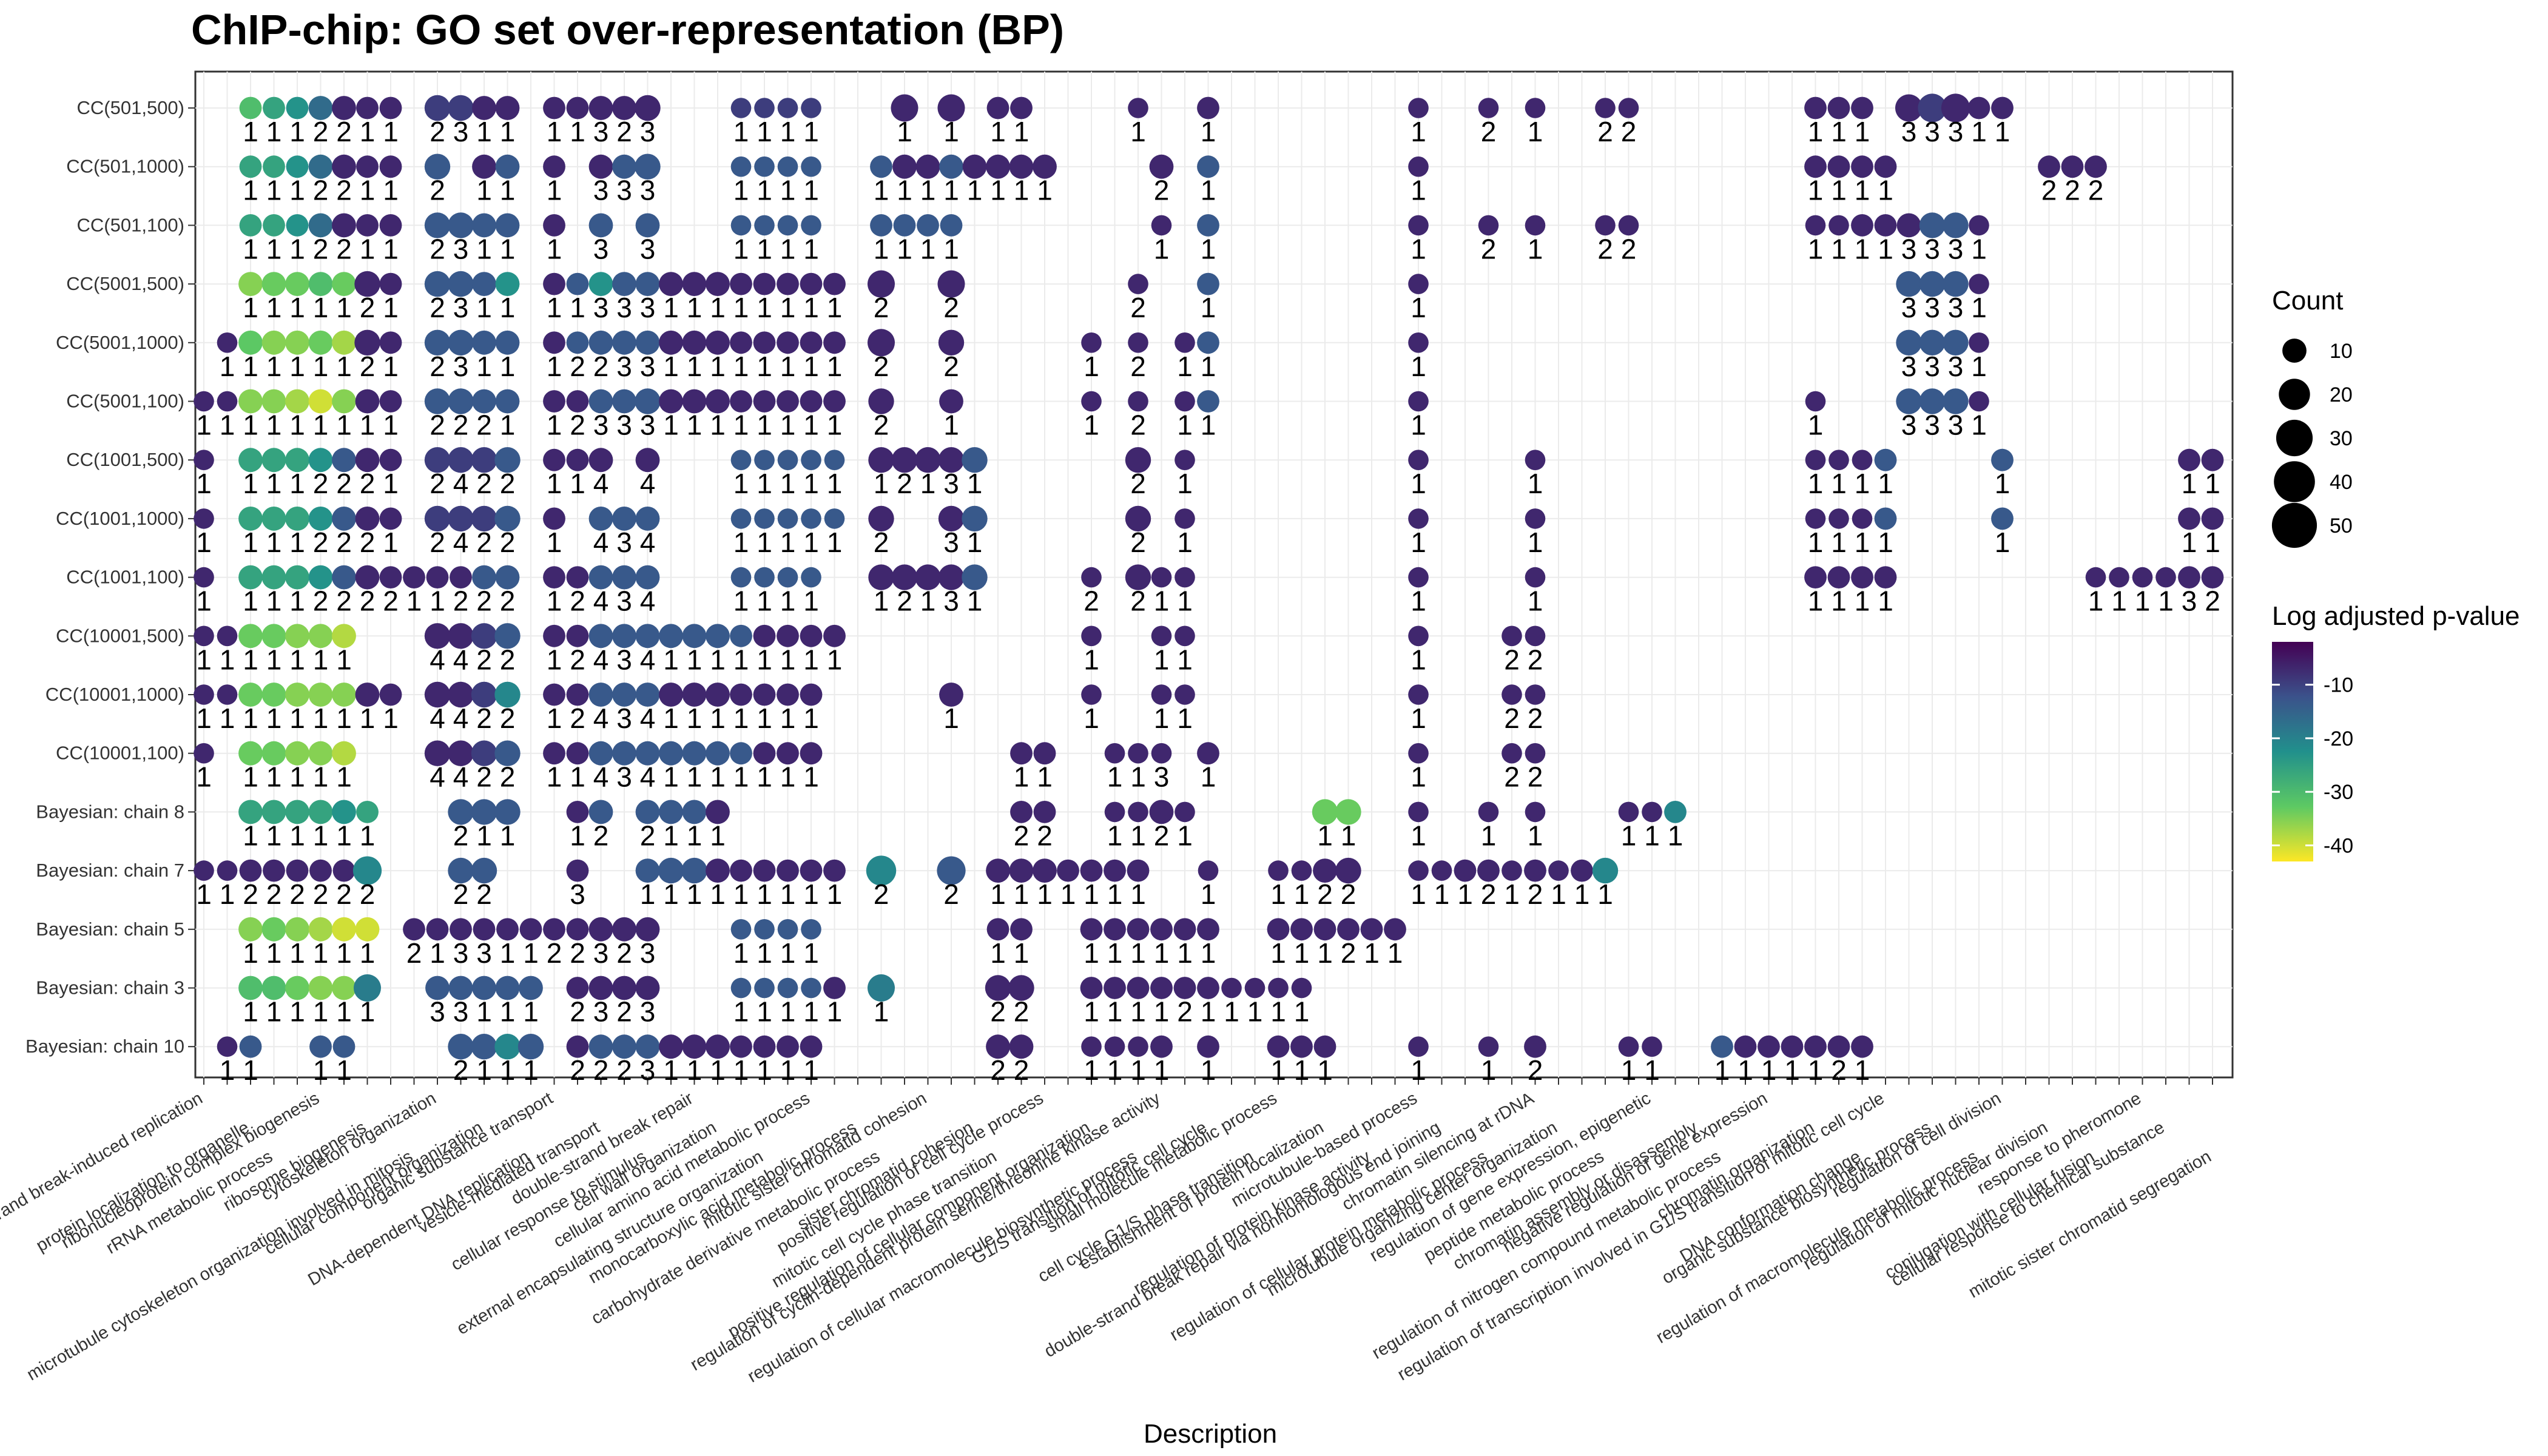 The image size is (2548, 1456). I want to click on x-axis-title: Description, so click(1210, 1434).